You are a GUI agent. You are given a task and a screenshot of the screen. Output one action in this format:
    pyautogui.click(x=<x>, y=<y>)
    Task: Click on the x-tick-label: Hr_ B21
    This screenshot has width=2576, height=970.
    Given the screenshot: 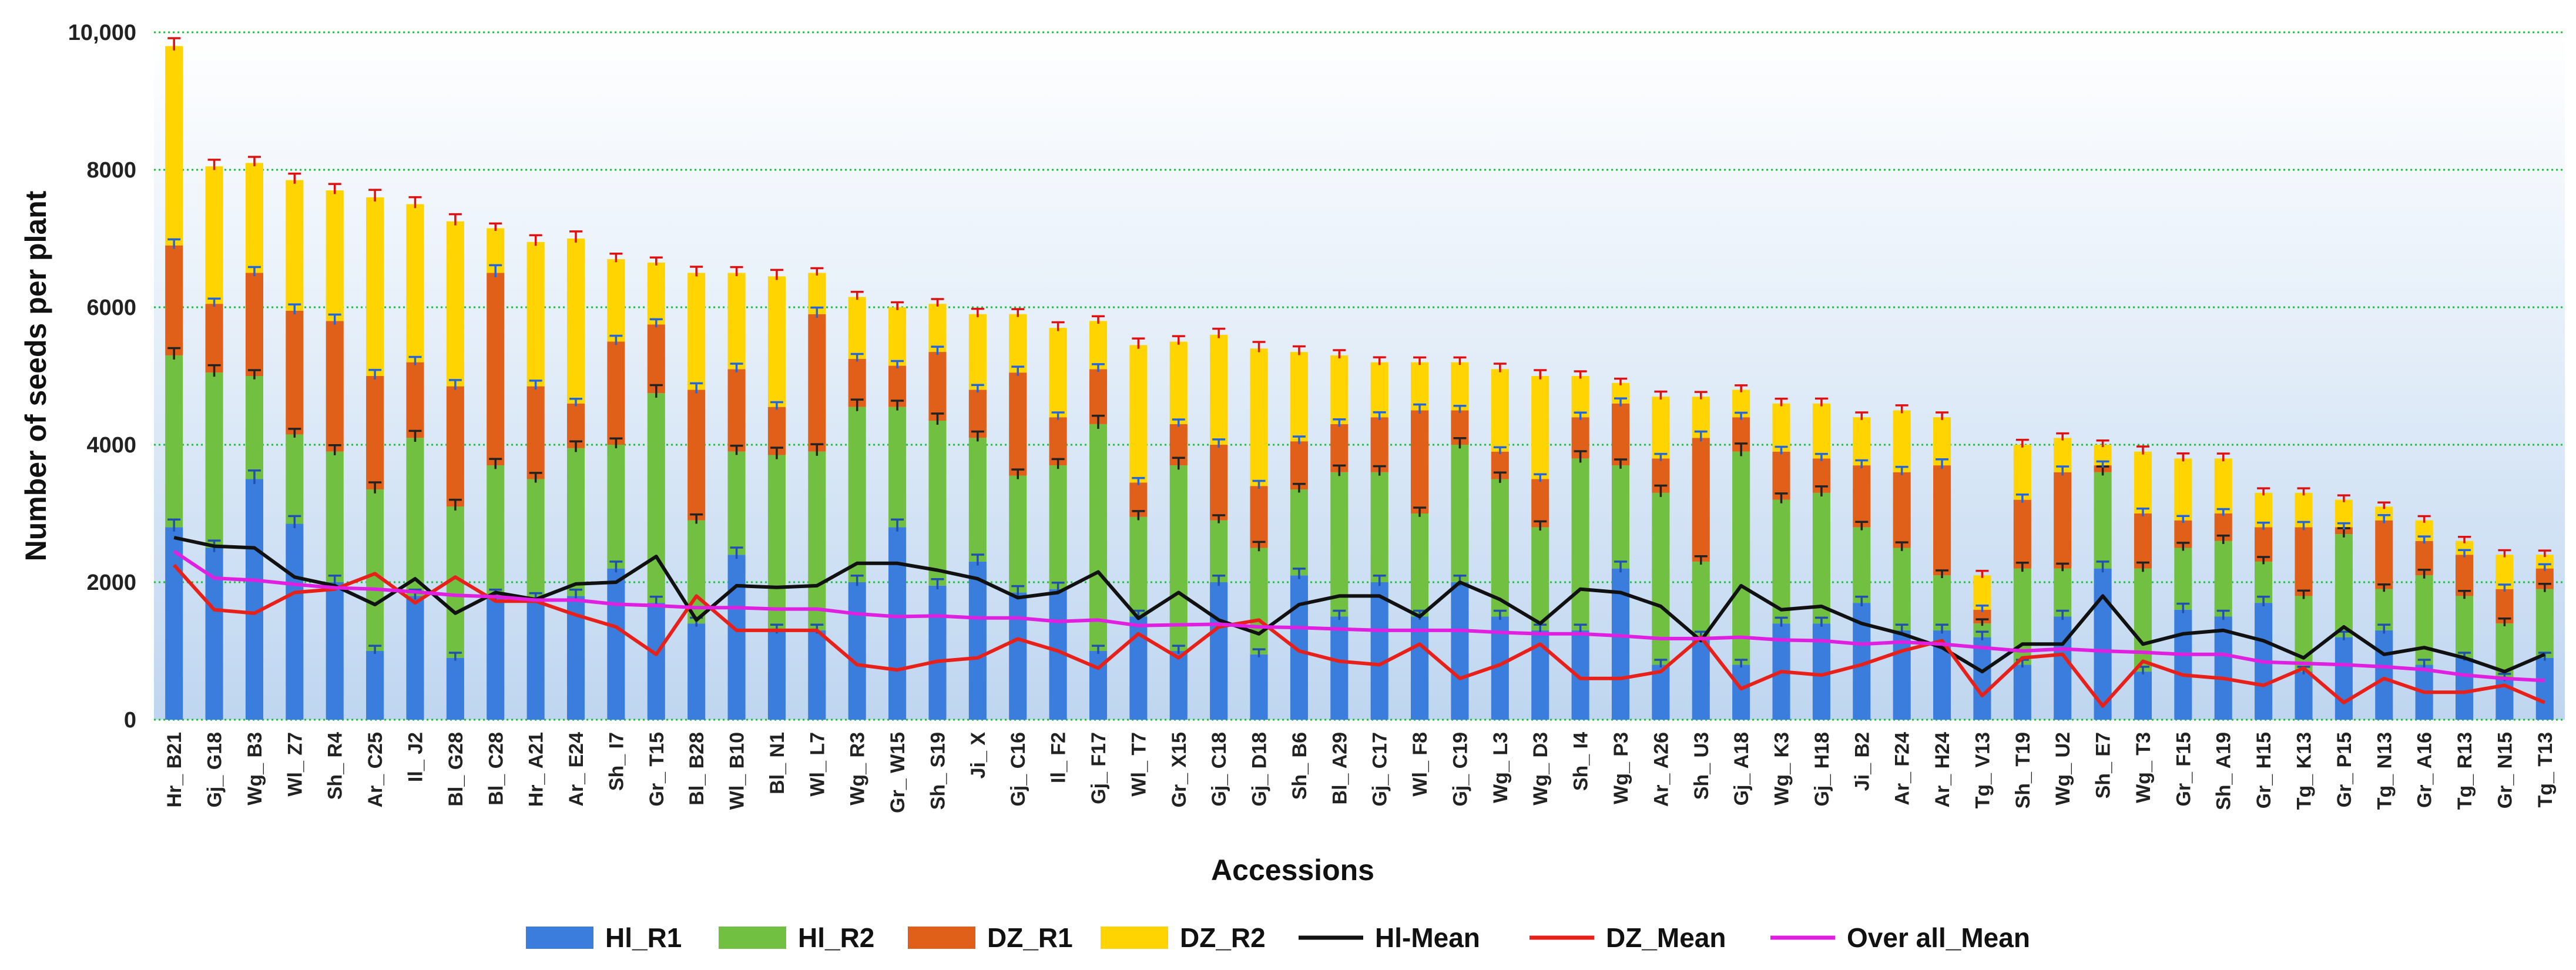 What is the action you would take?
    pyautogui.click(x=174, y=770)
    